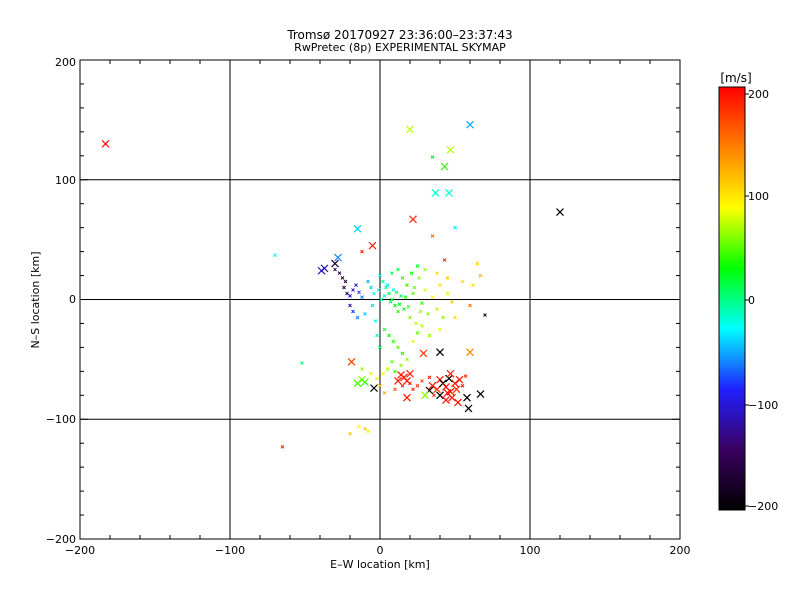  Describe the element at coordinates (65, 180) in the screenshot. I see `y-tick-label: 100` at that location.